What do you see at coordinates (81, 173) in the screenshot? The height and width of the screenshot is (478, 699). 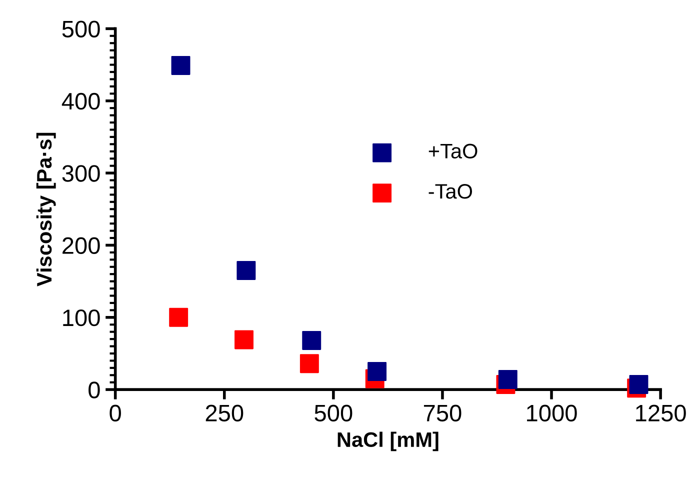 I see `y-tick-label: 300` at bounding box center [81, 173].